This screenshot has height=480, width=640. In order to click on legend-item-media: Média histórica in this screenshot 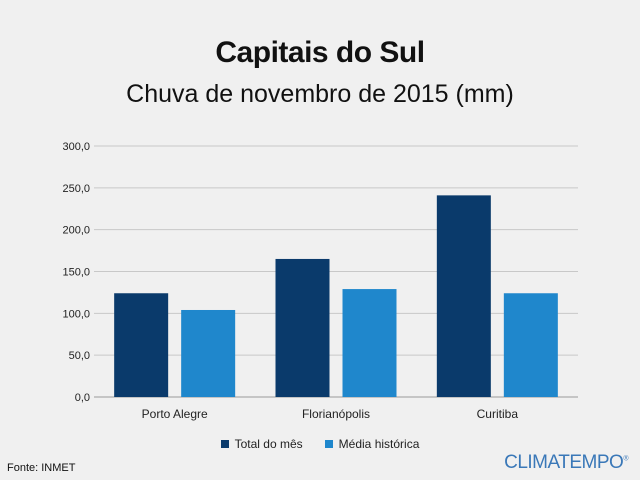, I will do `click(372, 444)`.